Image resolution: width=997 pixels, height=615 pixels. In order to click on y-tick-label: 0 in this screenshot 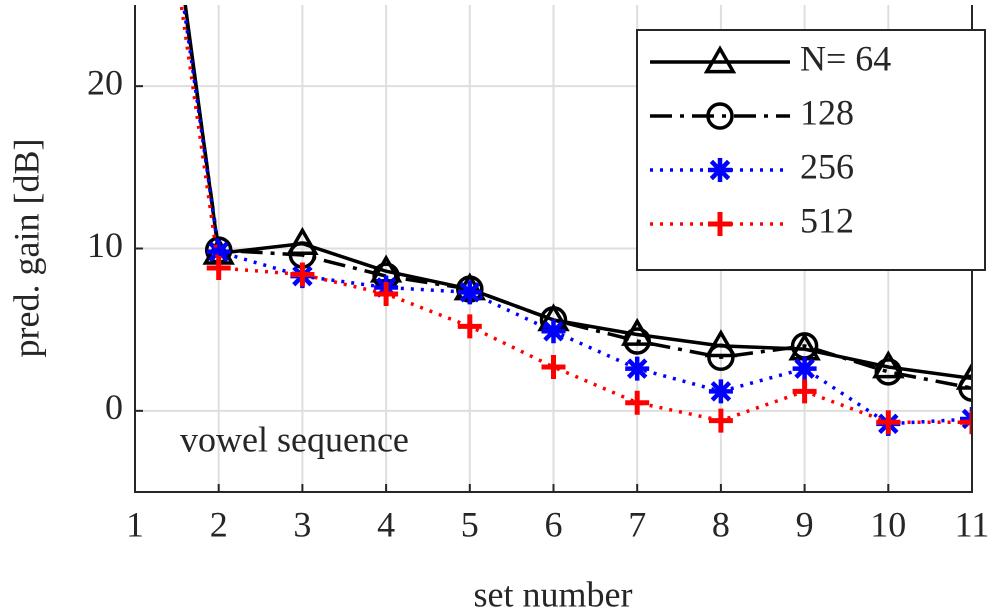, I will do `click(114, 407)`.